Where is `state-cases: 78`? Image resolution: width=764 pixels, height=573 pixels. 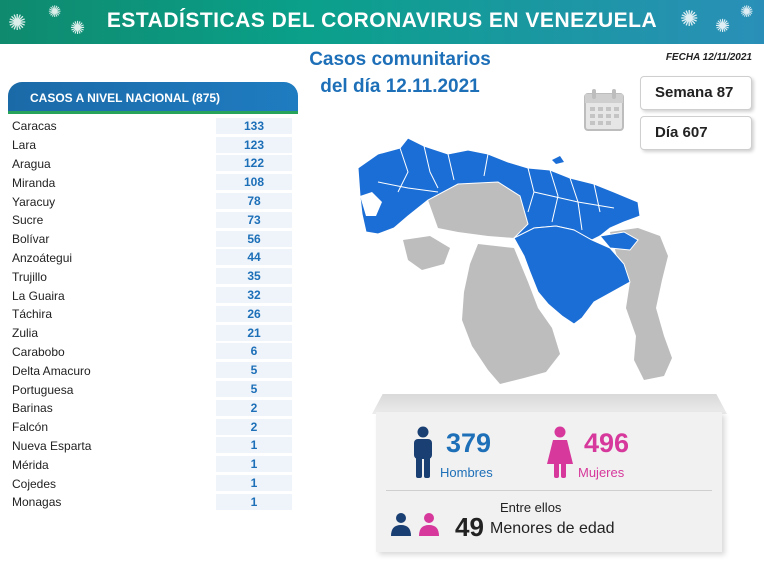 state-cases: 78 is located at coordinates (254, 202).